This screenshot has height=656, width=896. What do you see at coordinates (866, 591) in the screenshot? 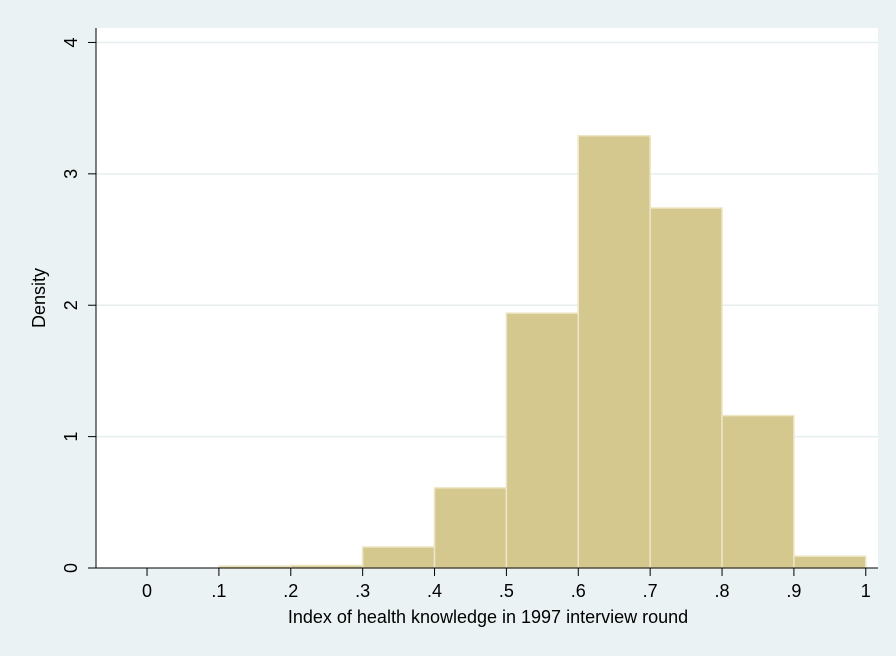
I see `x-tick-label: 1` at bounding box center [866, 591].